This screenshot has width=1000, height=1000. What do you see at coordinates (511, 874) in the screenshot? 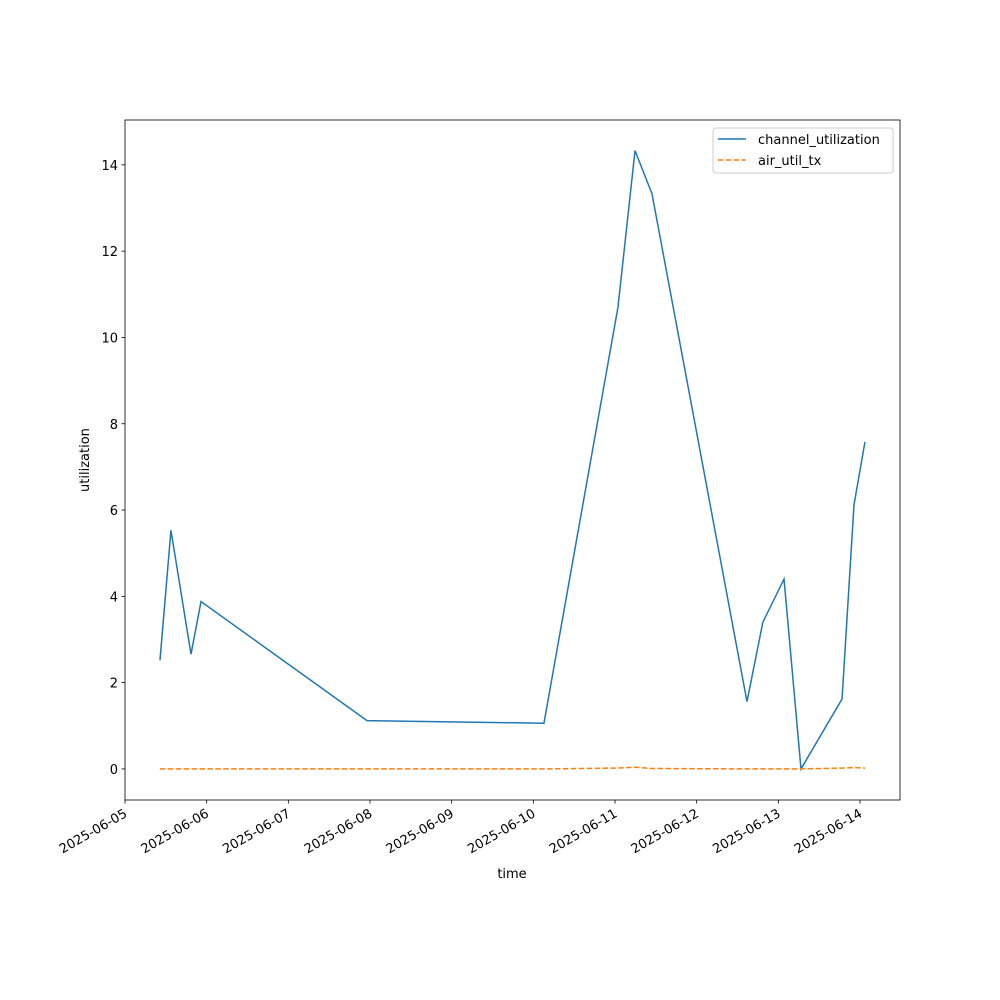
I see `x-axis-label: time` at bounding box center [511, 874].